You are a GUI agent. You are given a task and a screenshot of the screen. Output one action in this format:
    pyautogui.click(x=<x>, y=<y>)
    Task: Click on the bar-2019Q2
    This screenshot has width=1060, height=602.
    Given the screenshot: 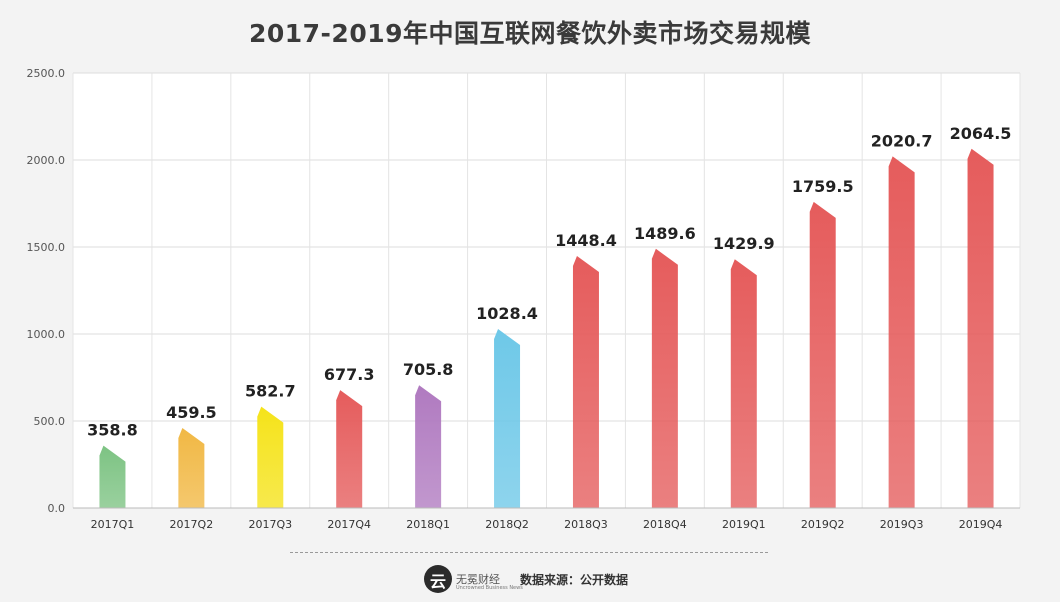 What is the action you would take?
    pyautogui.click(x=822, y=355)
    